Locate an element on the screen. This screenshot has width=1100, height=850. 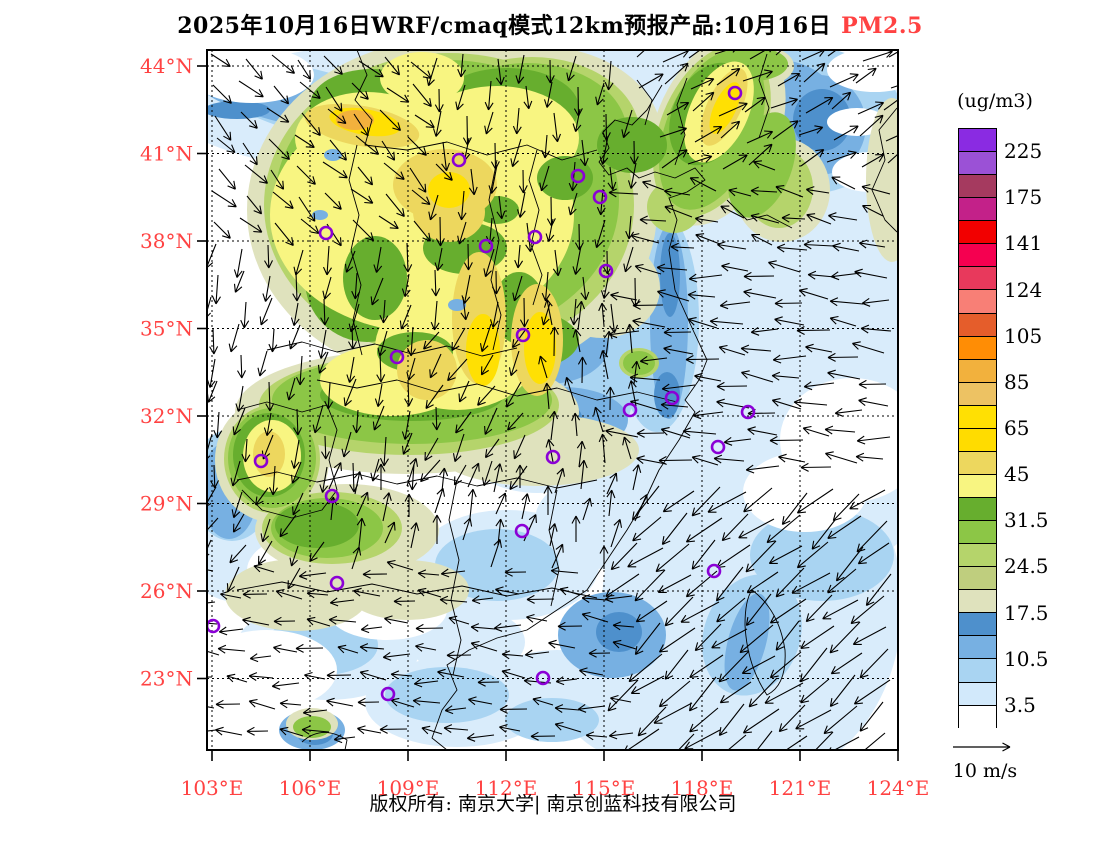
lat-label: 44°N is located at coordinates (166, 66).